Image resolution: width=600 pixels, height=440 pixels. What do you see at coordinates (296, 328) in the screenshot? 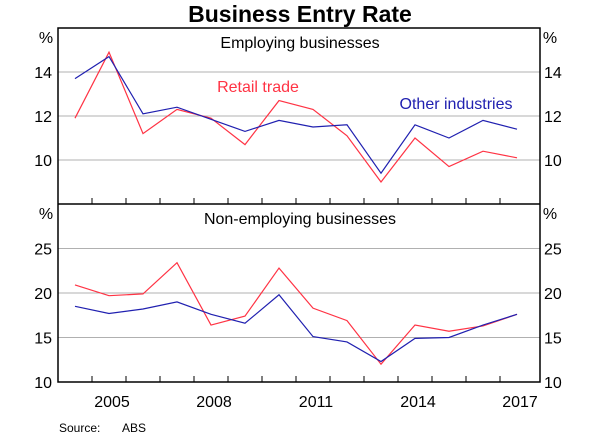
I see `series-line-other-industries` at bounding box center [296, 328].